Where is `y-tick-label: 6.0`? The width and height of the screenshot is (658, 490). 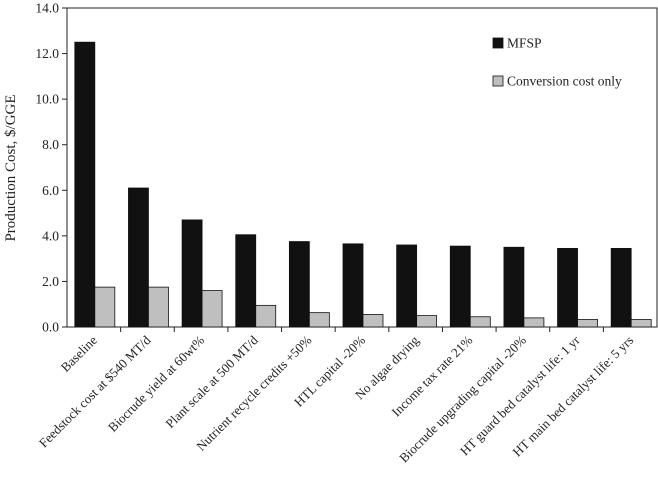 y-tick-label: 6.0 is located at coordinates (50, 190).